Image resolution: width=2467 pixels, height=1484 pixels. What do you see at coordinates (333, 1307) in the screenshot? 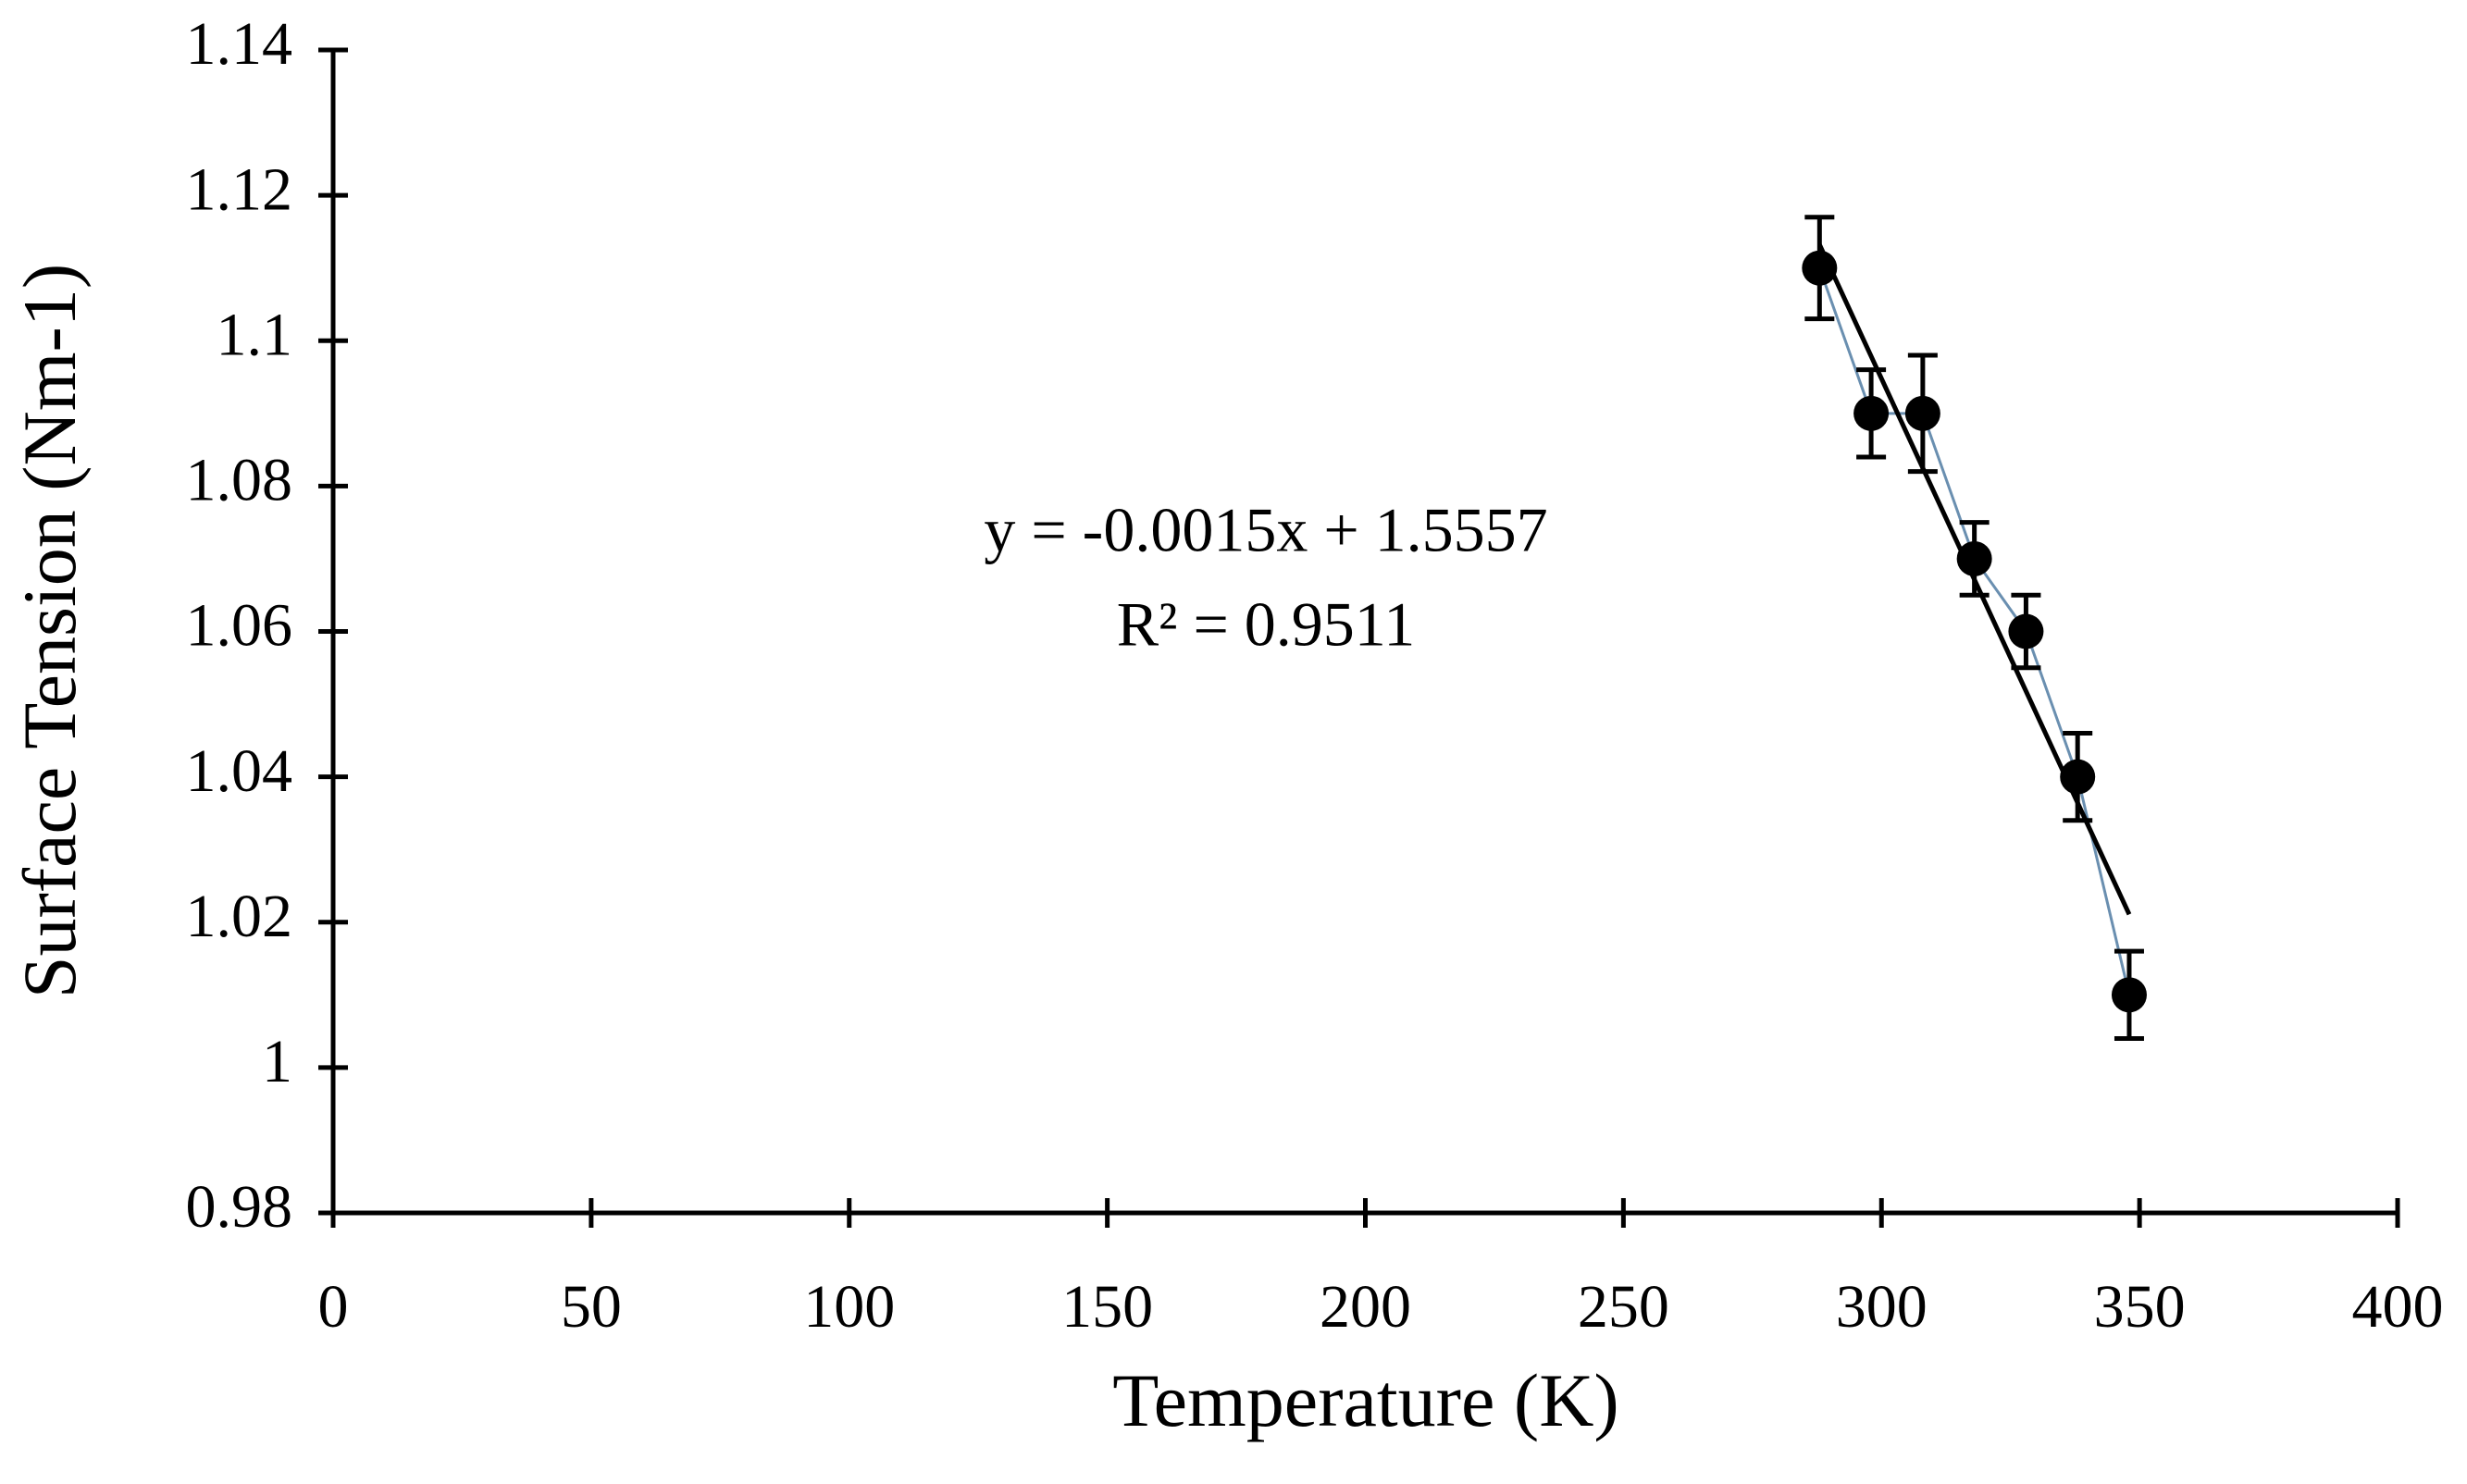
I see `x-tick-label: 0` at bounding box center [333, 1307].